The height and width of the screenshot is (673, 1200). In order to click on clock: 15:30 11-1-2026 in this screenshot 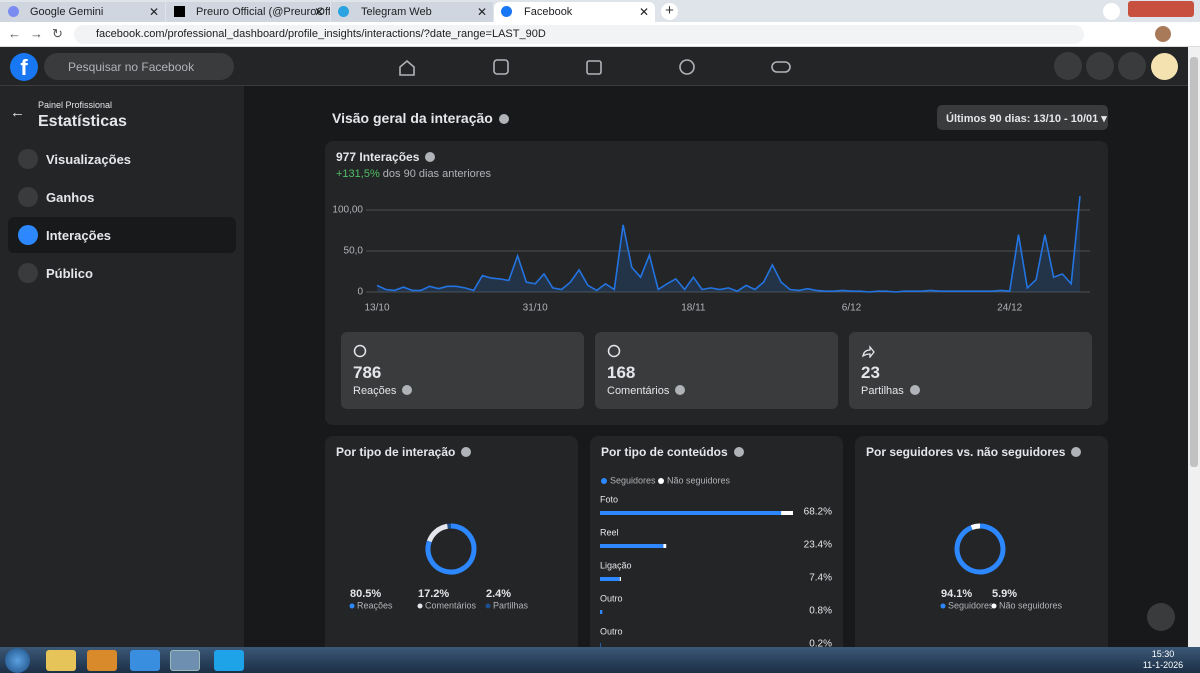, I will do `click(1163, 660)`.